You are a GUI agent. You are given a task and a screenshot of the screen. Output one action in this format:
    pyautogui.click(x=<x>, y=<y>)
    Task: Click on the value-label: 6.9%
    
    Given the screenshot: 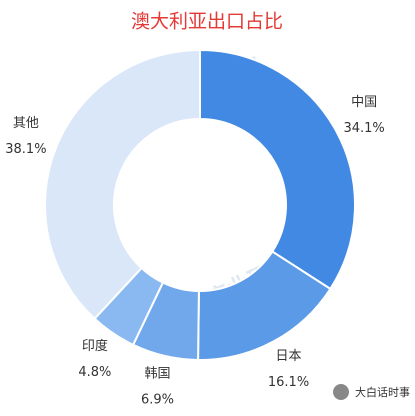 What is the action you would take?
    pyautogui.click(x=157, y=400)
    